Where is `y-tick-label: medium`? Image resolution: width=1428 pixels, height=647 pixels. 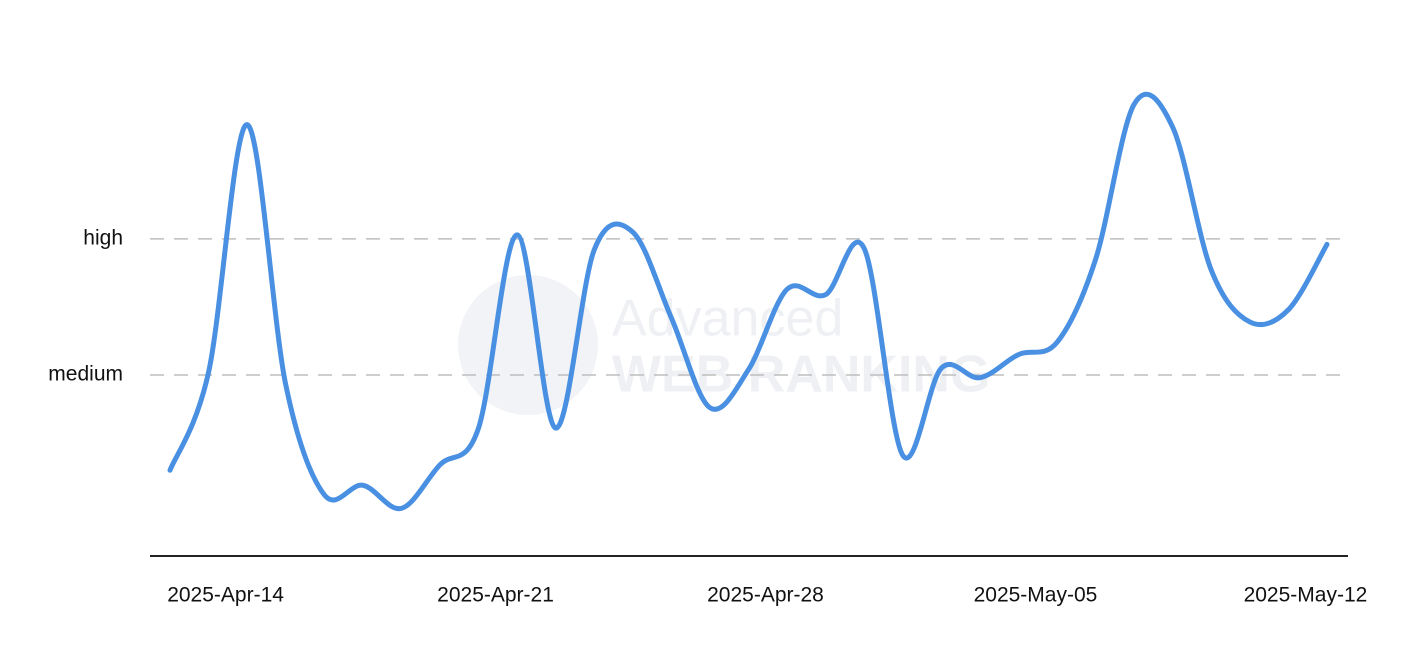
y-tick-label: medium is located at coordinates (85, 374).